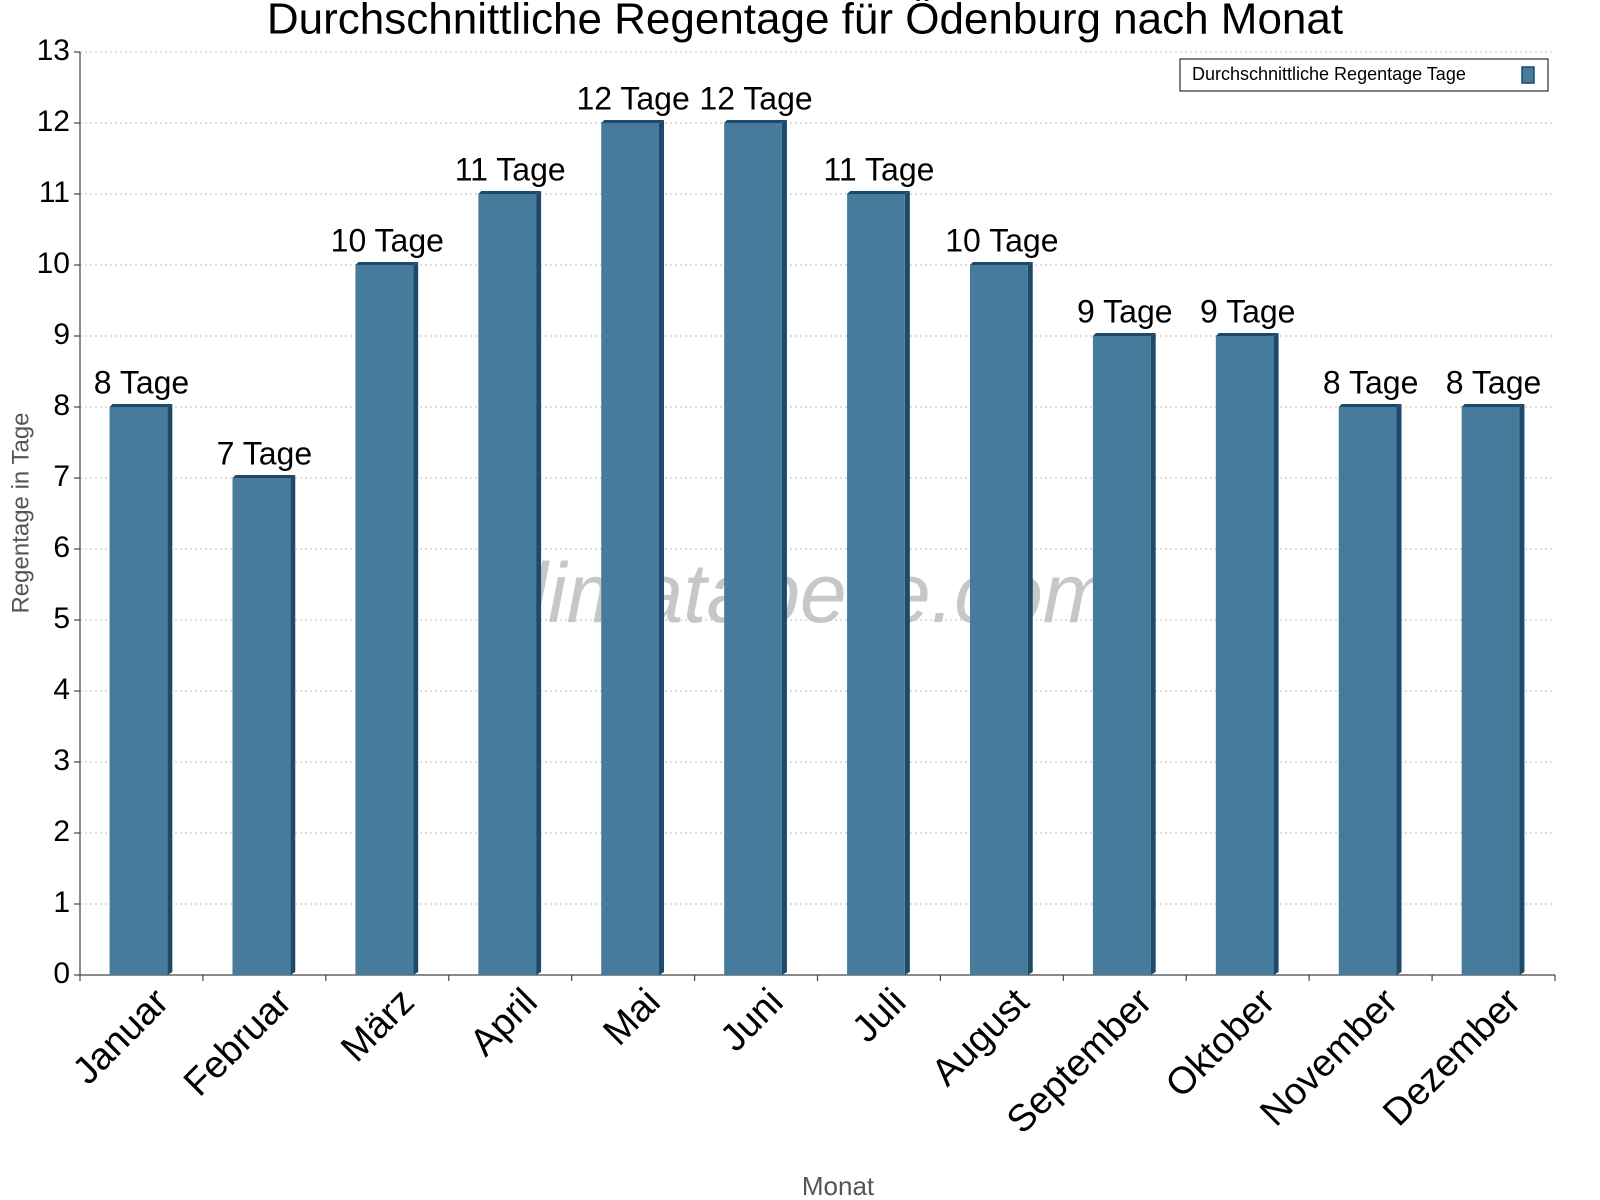 The height and width of the screenshot is (1200, 1600). What do you see at coordinates (632, 1017) in the screenshot?
I see `x-tick-label: Mai` at bounding box center [632, 1017].